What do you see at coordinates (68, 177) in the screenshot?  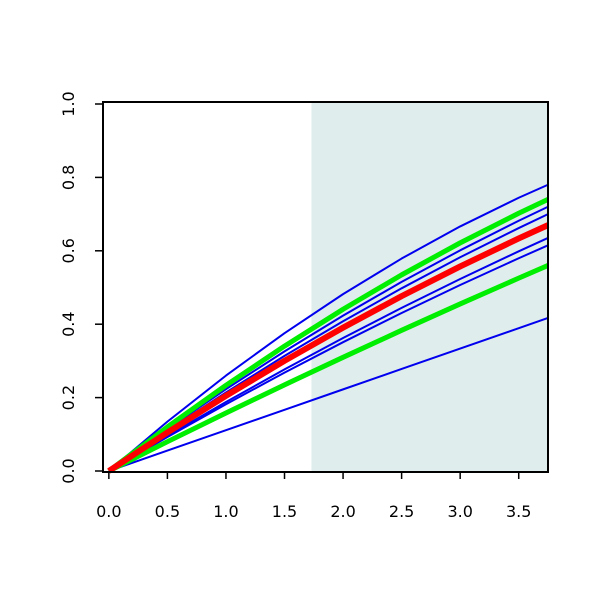 I see `y-tick-label: 0.8` at bounding box center [68, 177].